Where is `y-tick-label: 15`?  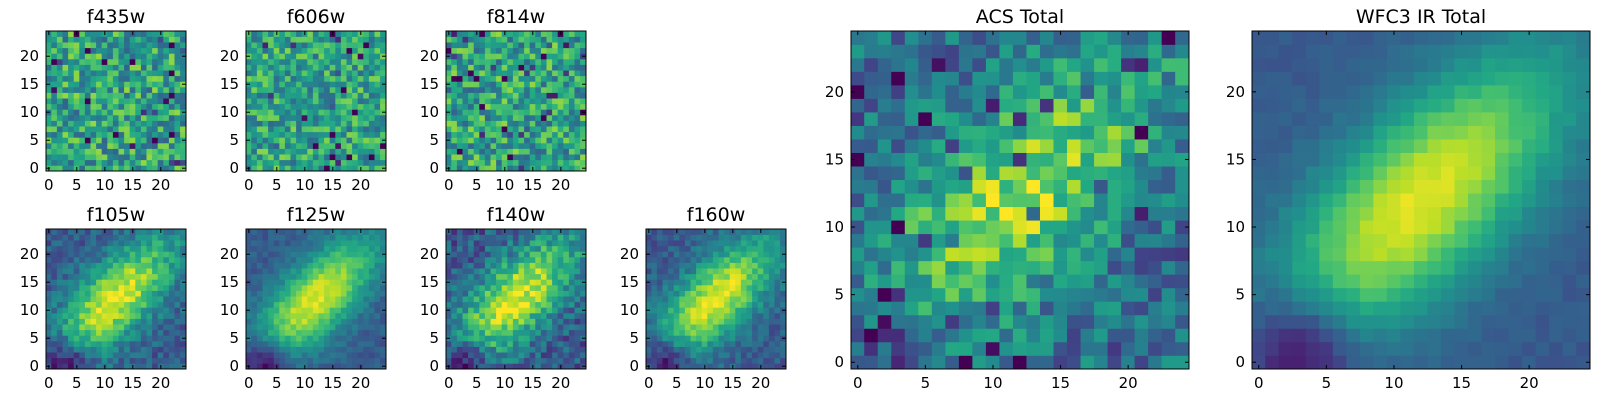 y-tick-label: 15 is located at coordinates (229, 84).